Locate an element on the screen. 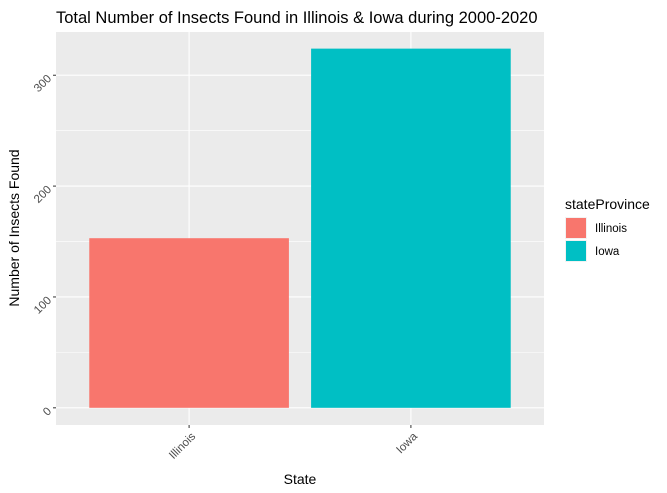 The height and width of the screenshot is (493, 667). legend: stateProvince Illinois Iowa is located at coordinates (607, 229).